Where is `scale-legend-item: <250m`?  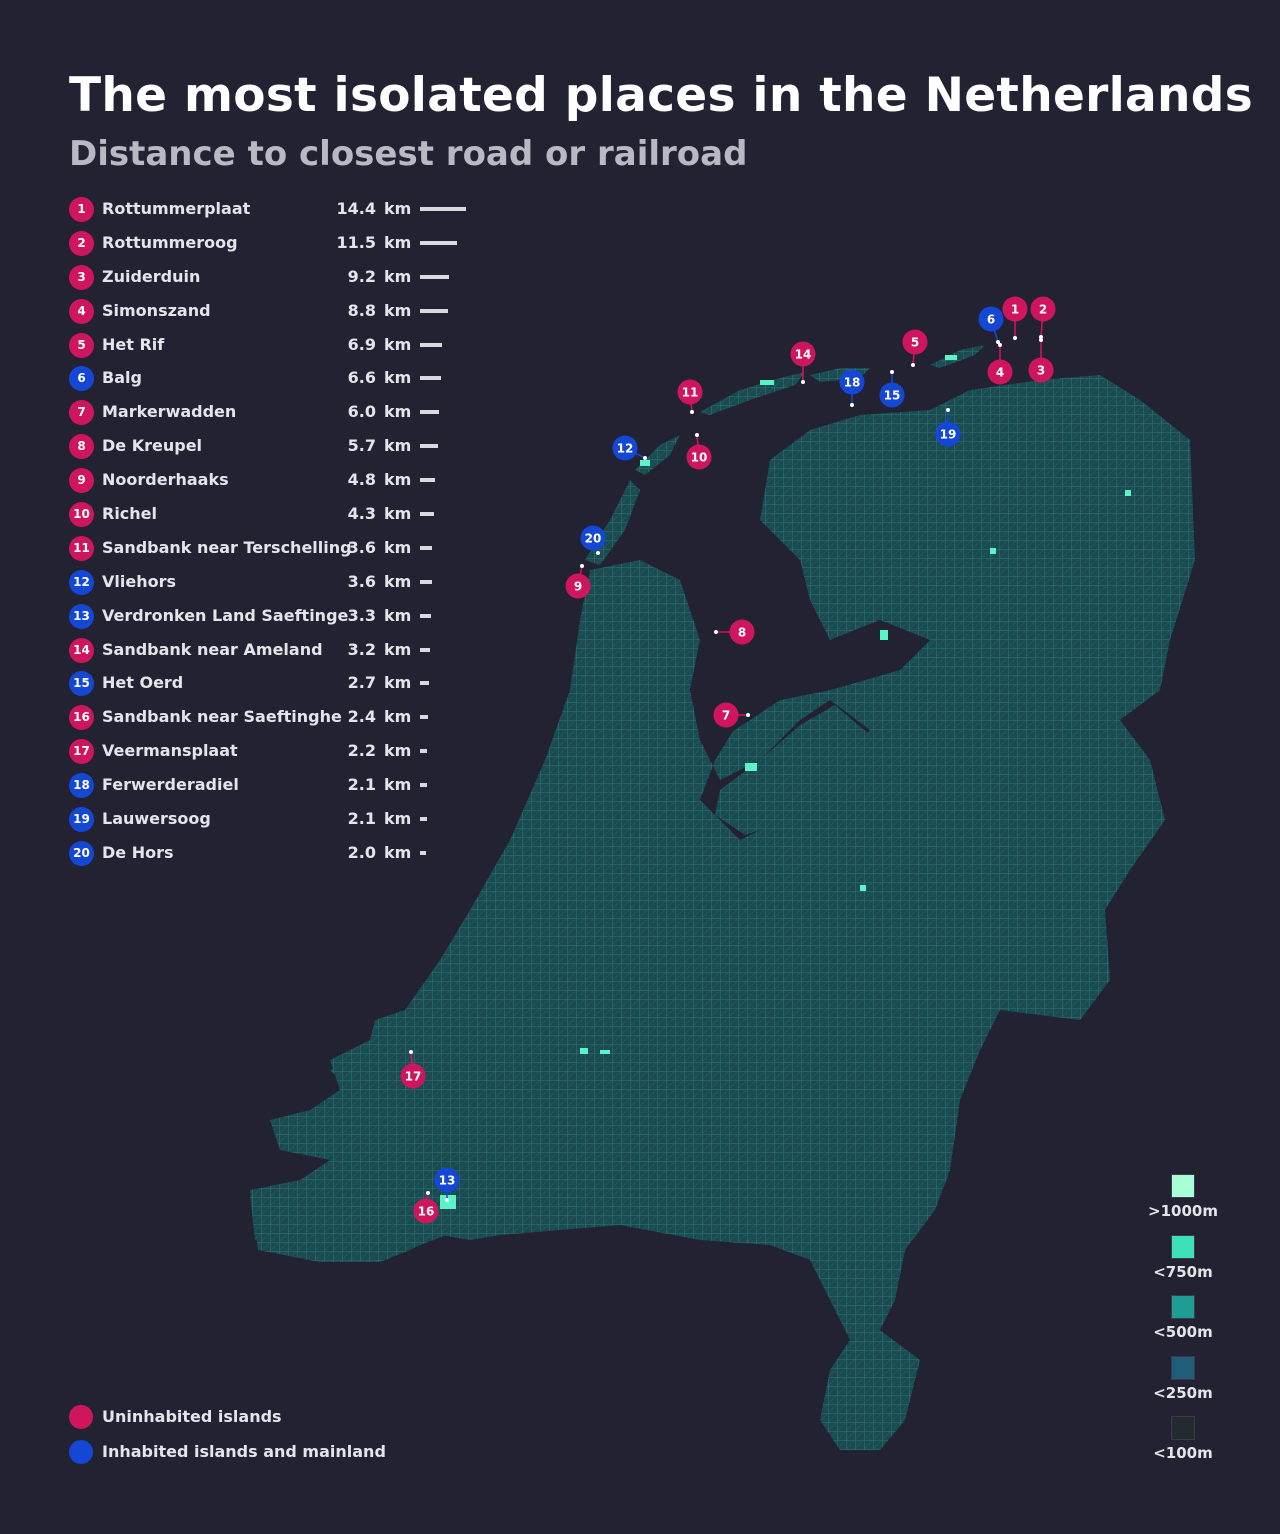
scale-legend-item: <250m is located at coordinates (1183, 1386).